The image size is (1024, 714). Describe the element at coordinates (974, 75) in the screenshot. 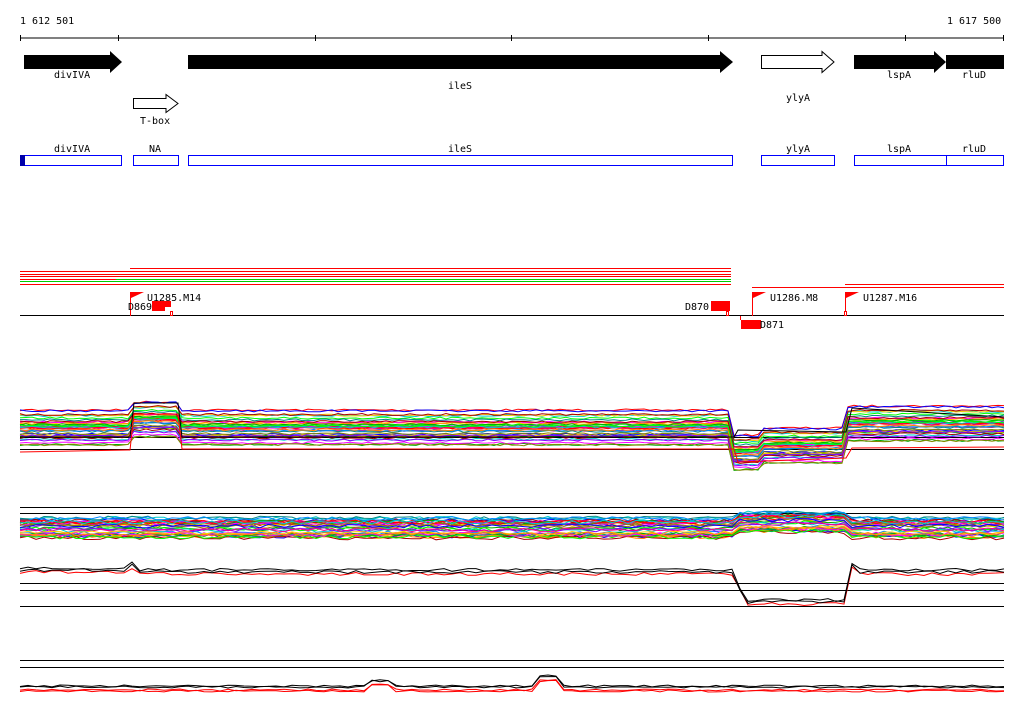

I see `gene-label: rluD` at that location.